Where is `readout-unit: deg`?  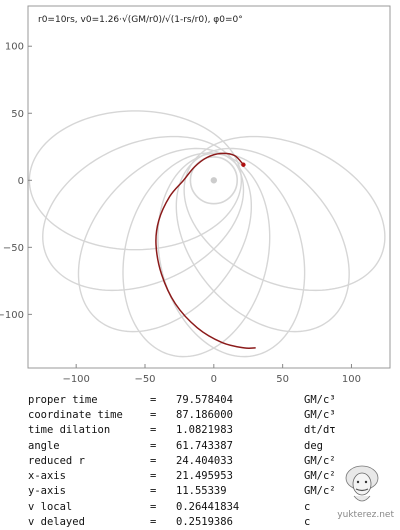 readout-unit: deg is located at coordinates (313, 445).